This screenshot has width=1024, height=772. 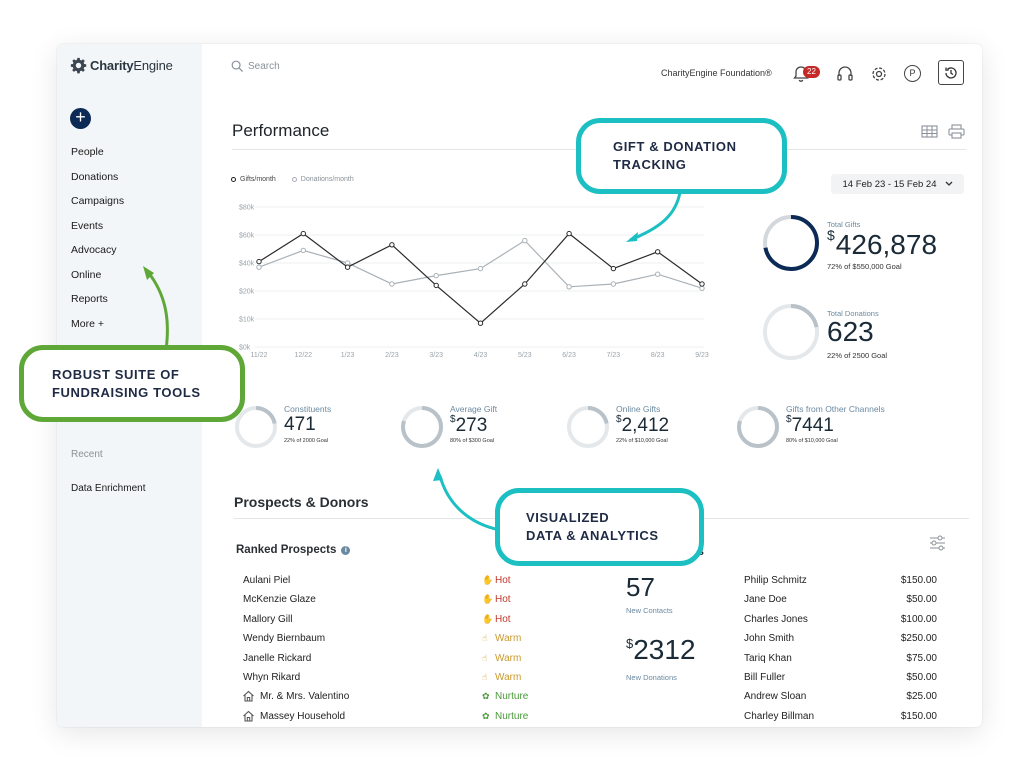 What do you see at coordinates (305, 697) in the screenshot?
I see `prospect-name: Mr. & Mrs. Valentino` at bounding box center [305, 697].